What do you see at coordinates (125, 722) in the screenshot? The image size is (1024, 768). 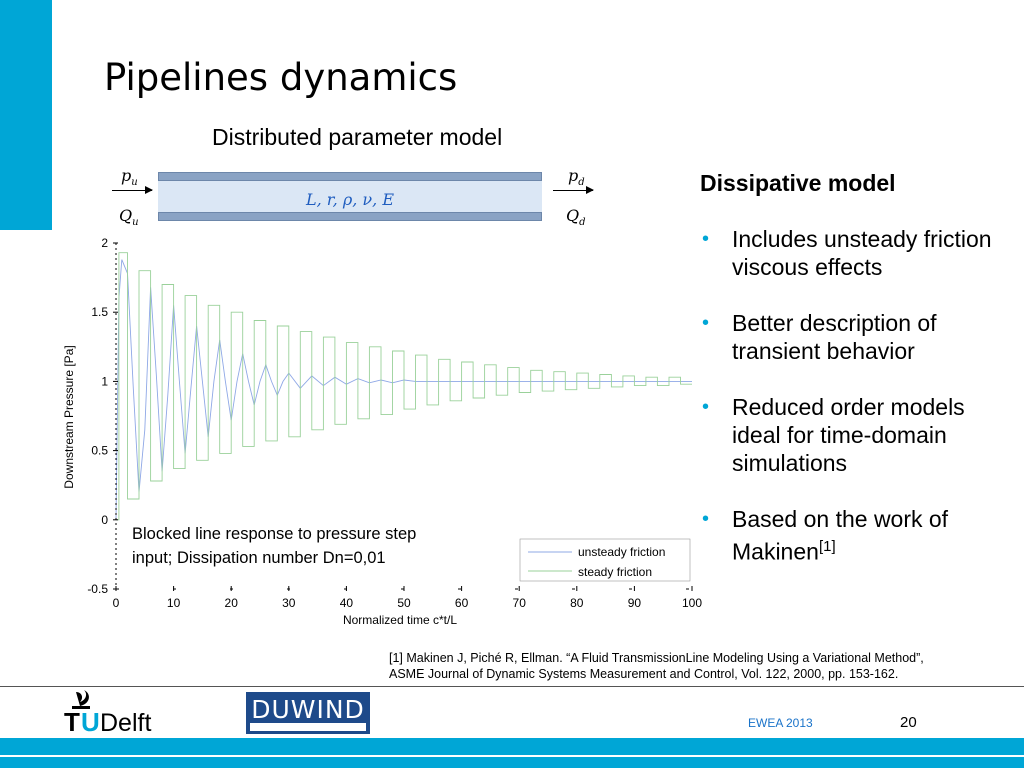 I see `svg-text: Delft` at bounding box center [125, 722].